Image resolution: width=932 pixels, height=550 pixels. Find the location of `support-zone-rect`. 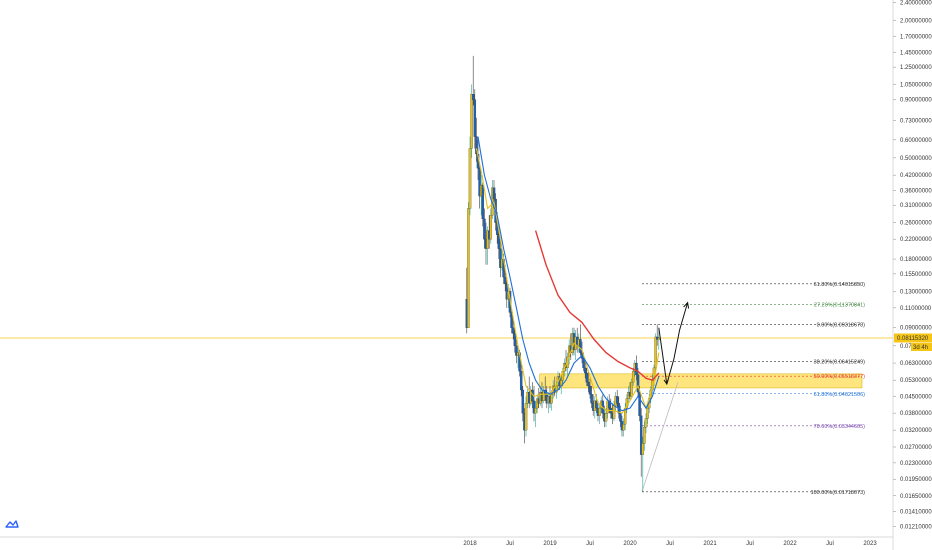

support-zone-rect is located at coordinates (701, 381).